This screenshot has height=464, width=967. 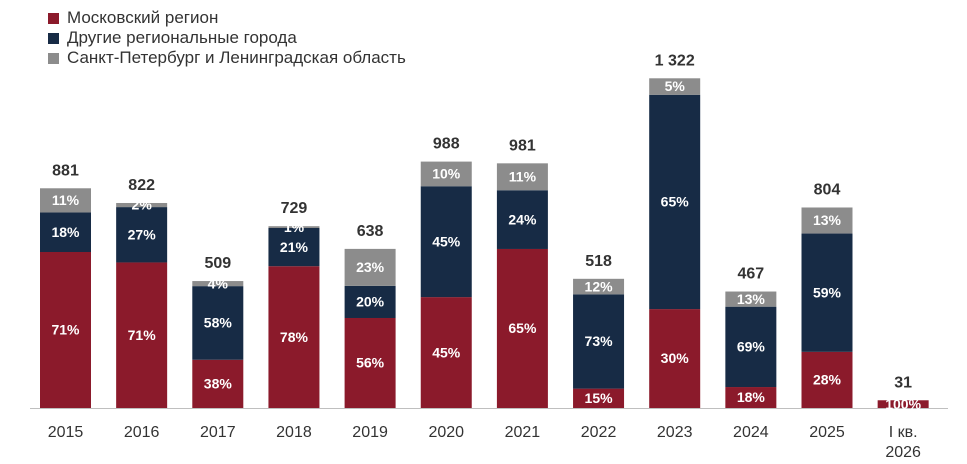 I want to click on total-label-5: 988, so click(x=446, y=144).